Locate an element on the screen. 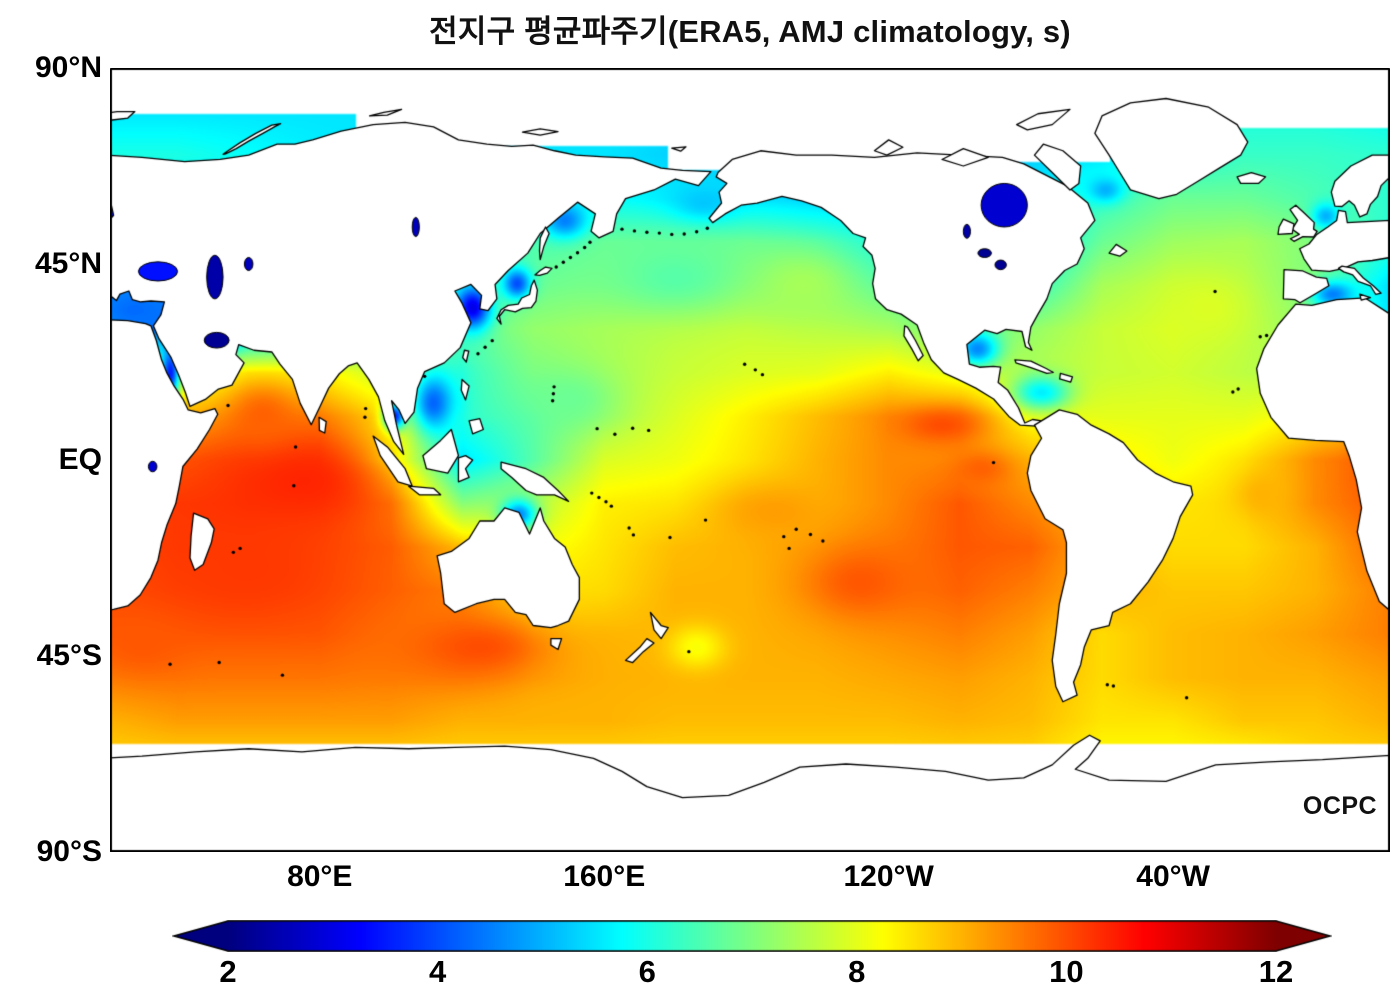 This screenshot has width=1400, height=1005. x-tick-label: 80°E is located at coordinates (320, 876).